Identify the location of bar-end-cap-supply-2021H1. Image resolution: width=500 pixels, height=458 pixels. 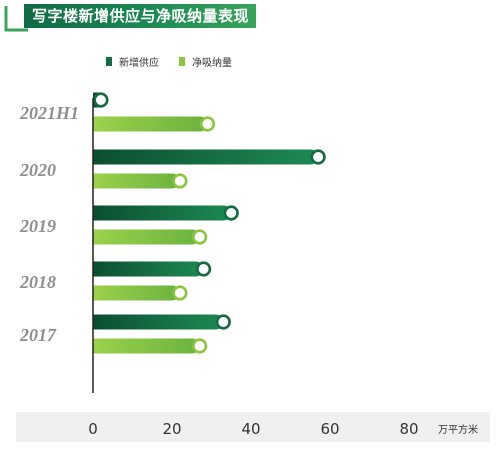
(101, 100).